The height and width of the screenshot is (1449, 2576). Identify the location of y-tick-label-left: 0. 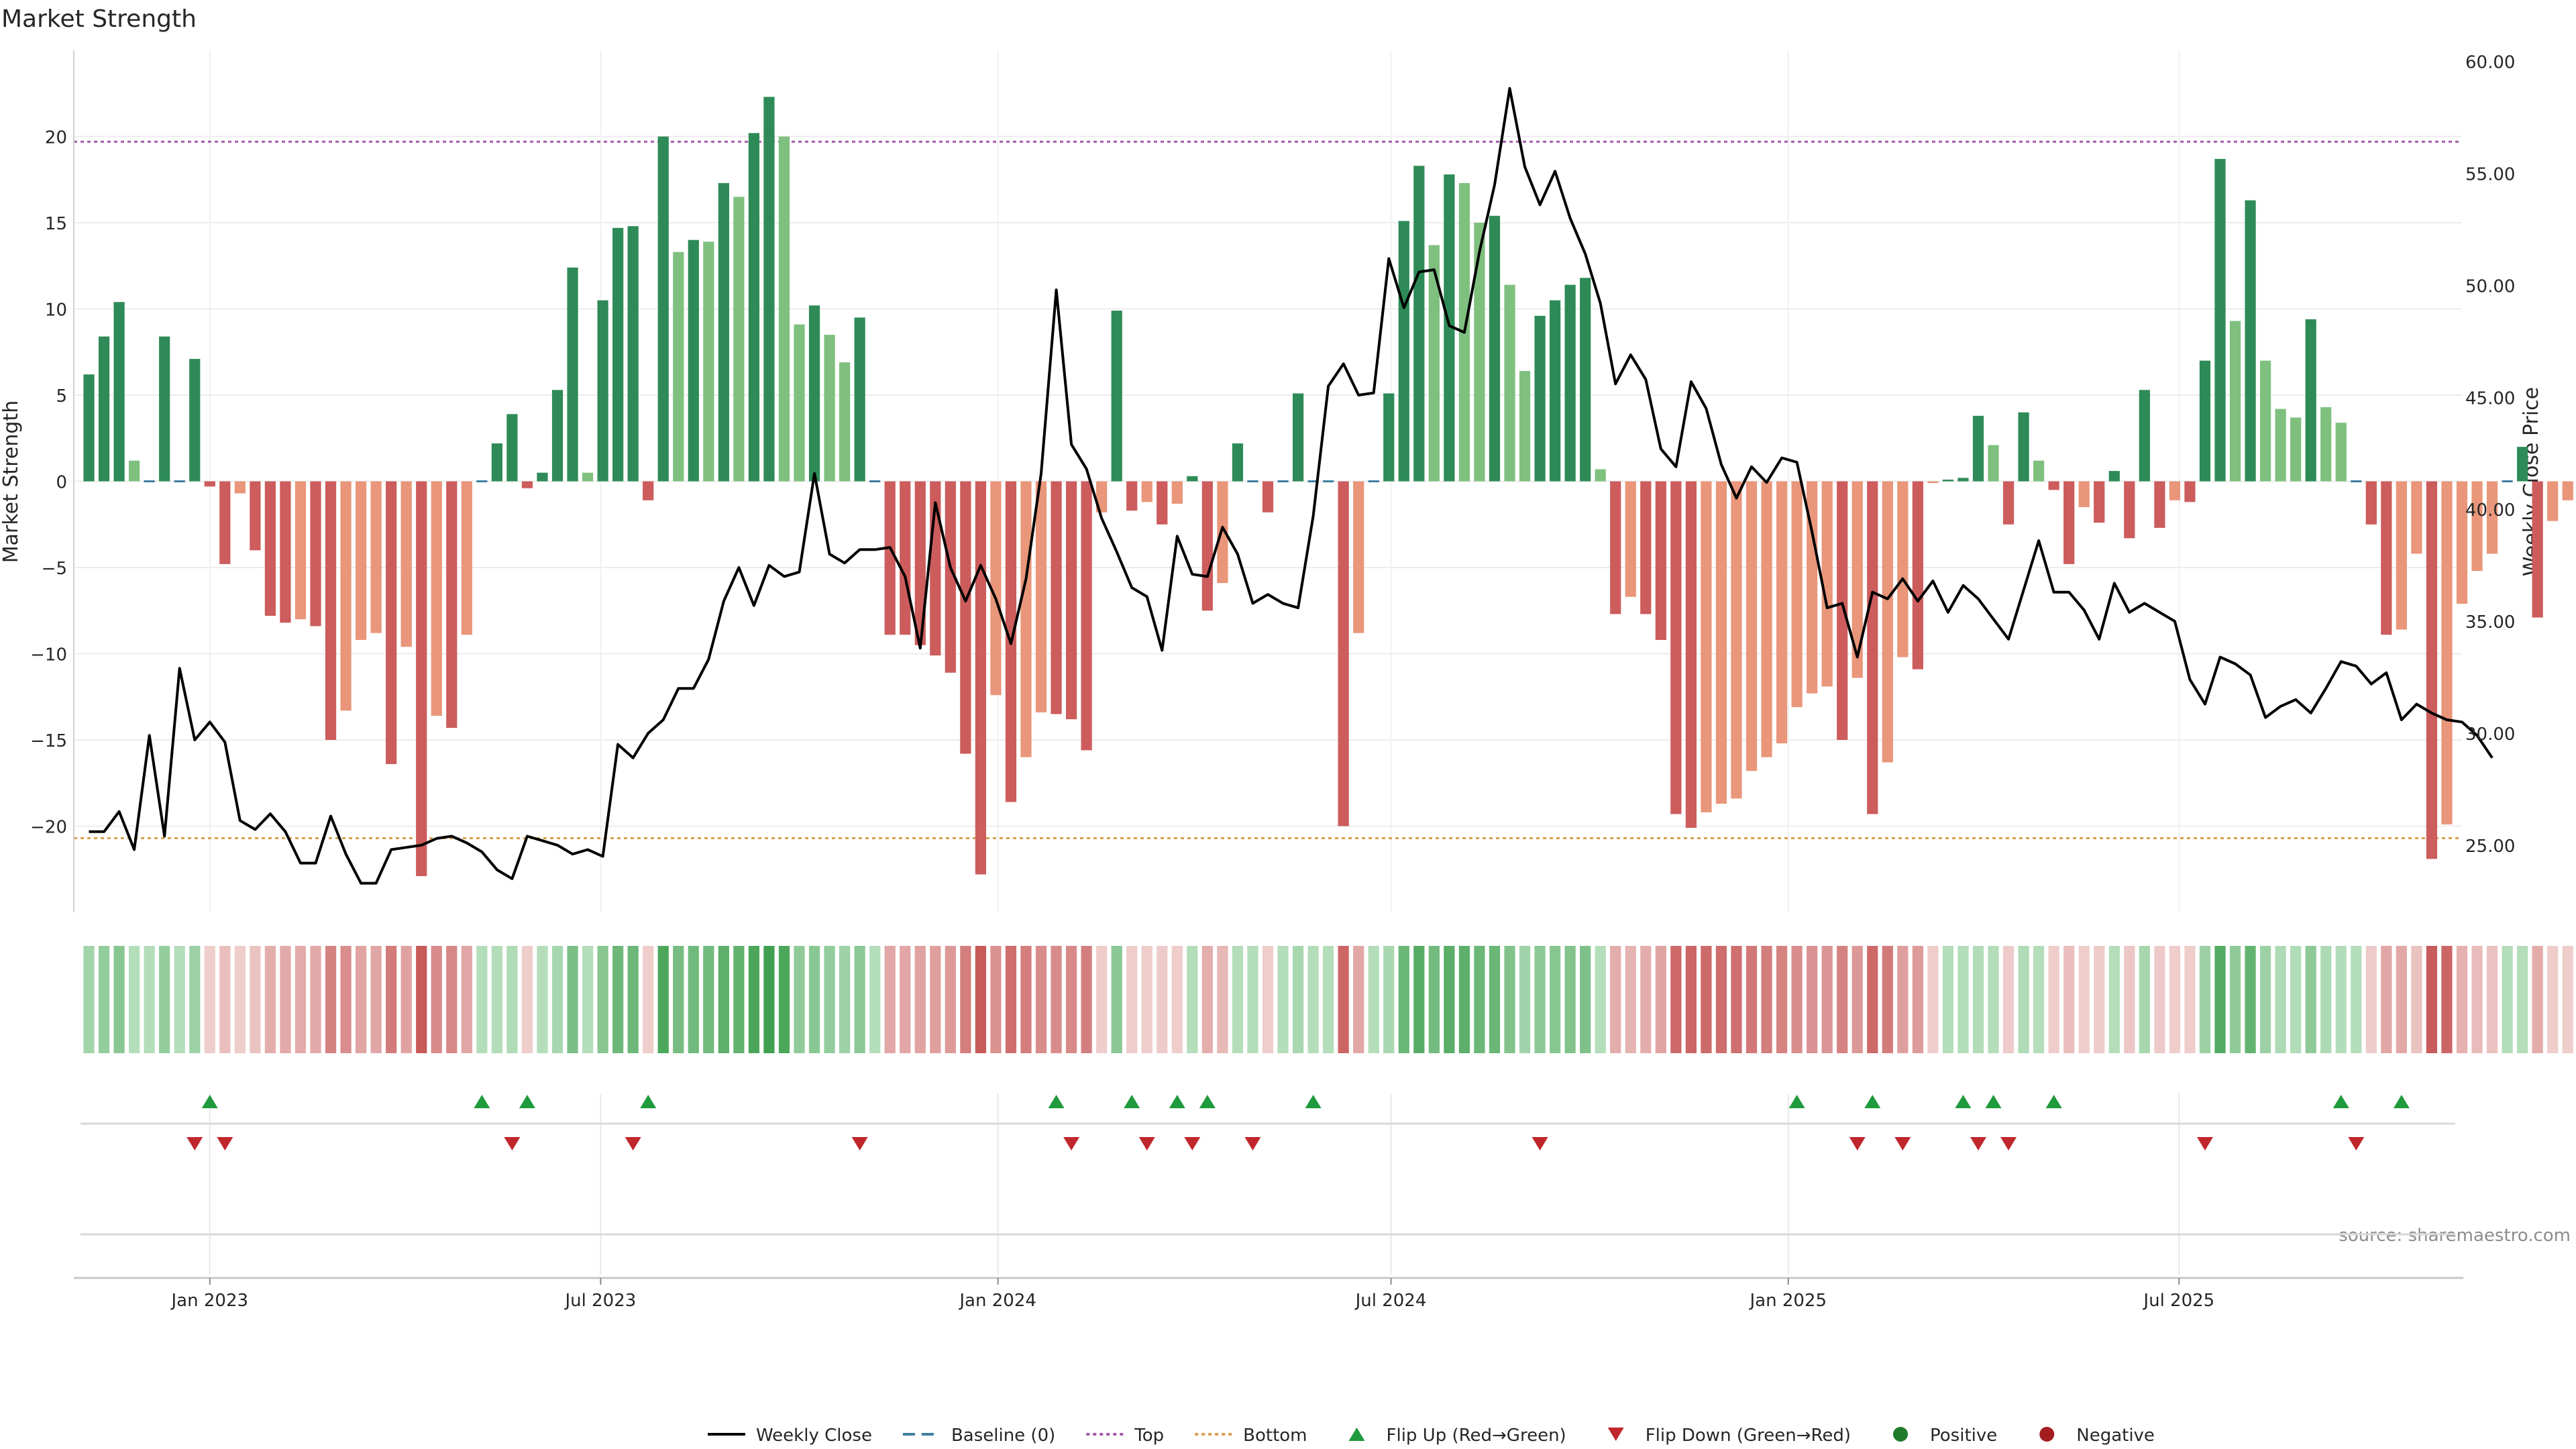
(61, 483).